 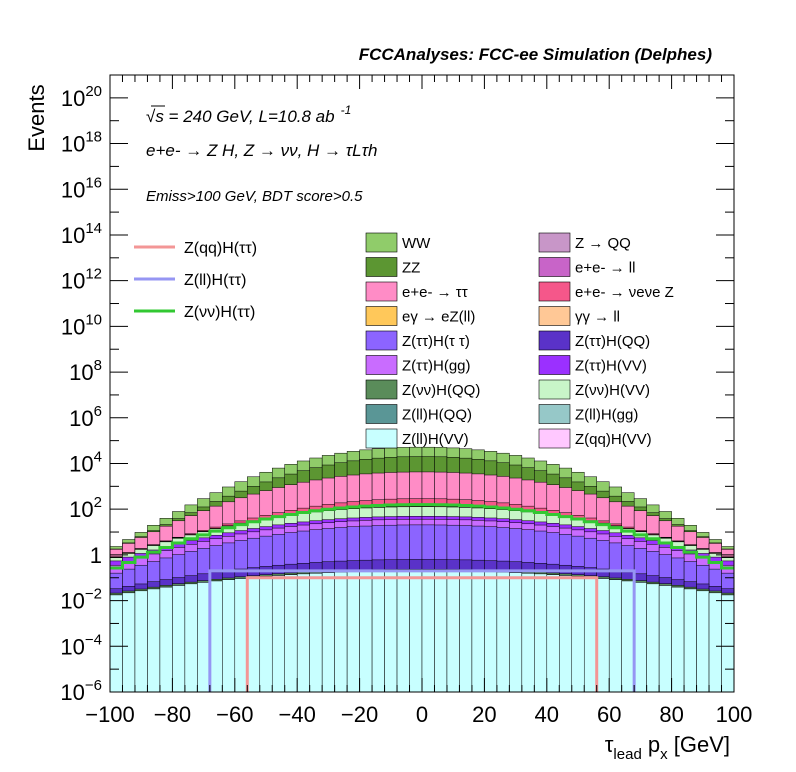 I want to click on x-tick-label: 0, so click(x=422, y=714).